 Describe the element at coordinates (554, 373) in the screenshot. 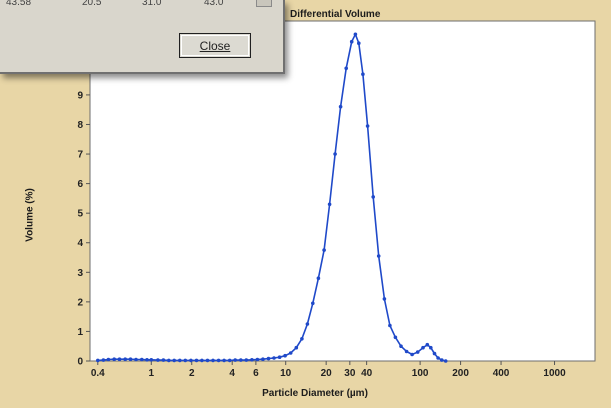

I see `x-tick-label: 1000` at that location.